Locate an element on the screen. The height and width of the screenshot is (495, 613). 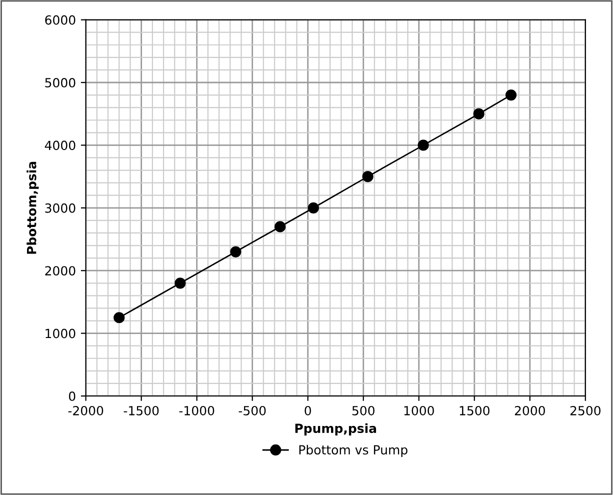
x-tick-label: 2000 is located at coordinates (529, 411).